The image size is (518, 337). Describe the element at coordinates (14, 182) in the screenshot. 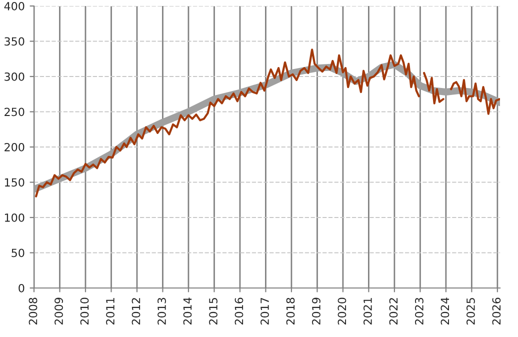

I see `y-tick-label: 150` at that location.